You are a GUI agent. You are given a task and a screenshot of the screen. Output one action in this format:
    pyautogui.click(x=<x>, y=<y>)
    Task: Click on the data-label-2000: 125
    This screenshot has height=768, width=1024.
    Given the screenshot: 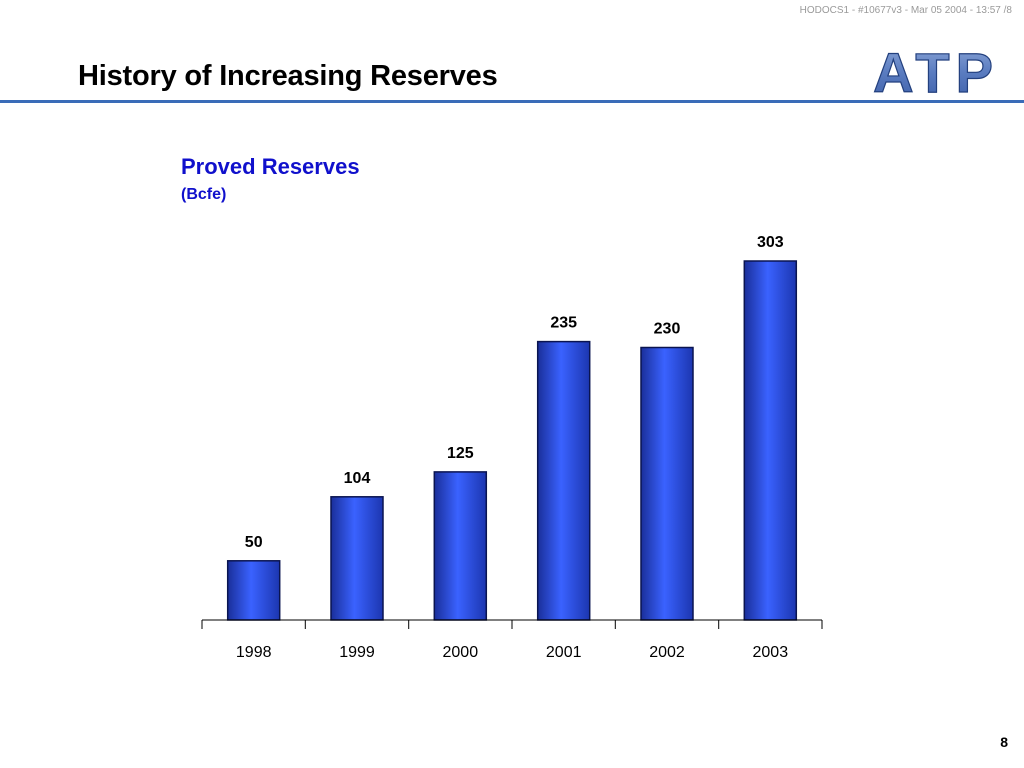 What is the action you would take?
    pyautogui.click(x=460, y=453)
    